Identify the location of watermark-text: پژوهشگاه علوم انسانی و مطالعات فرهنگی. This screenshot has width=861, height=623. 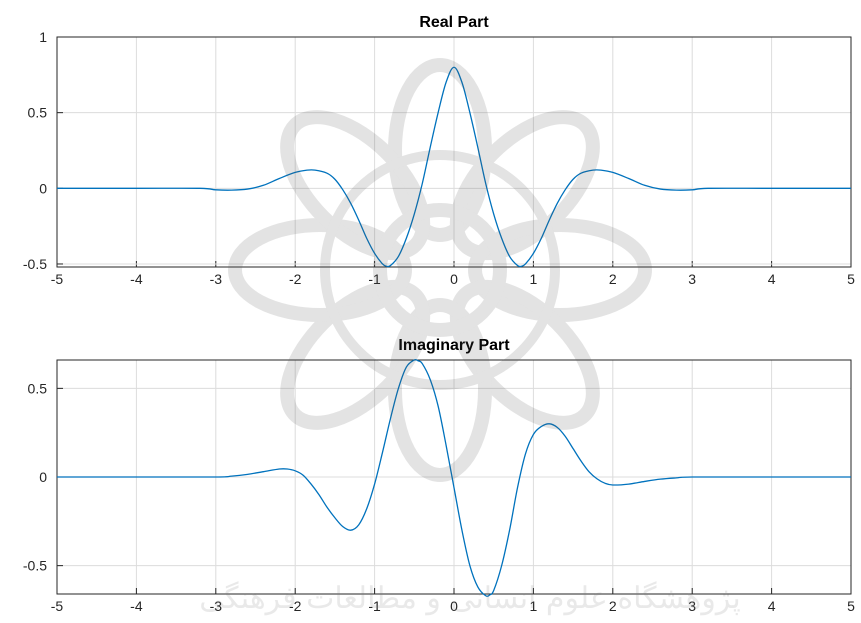
(470, 598).